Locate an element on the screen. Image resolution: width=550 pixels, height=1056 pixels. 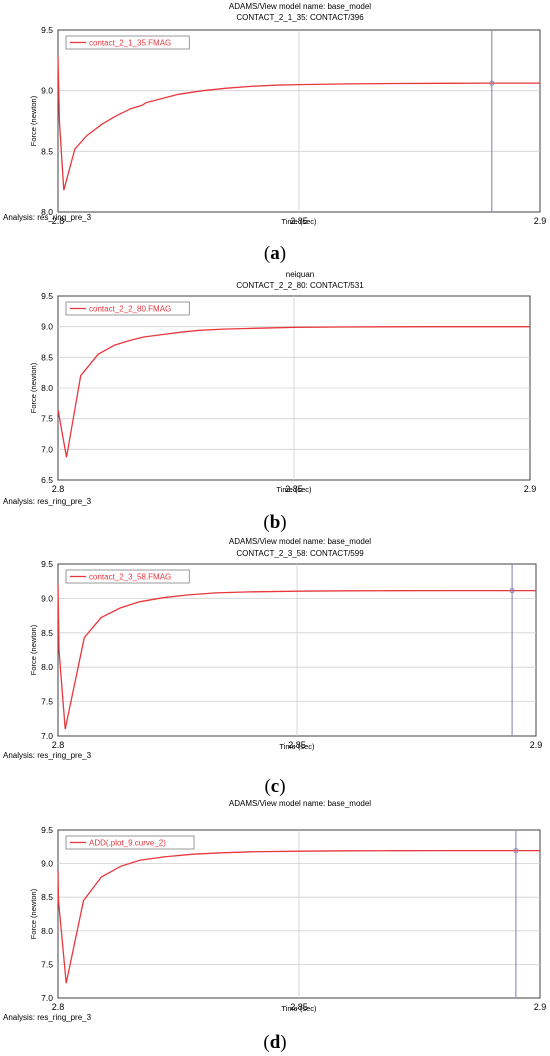
legend-label: contact_2_3_58.FMAG is located at coordinates (130, 577).